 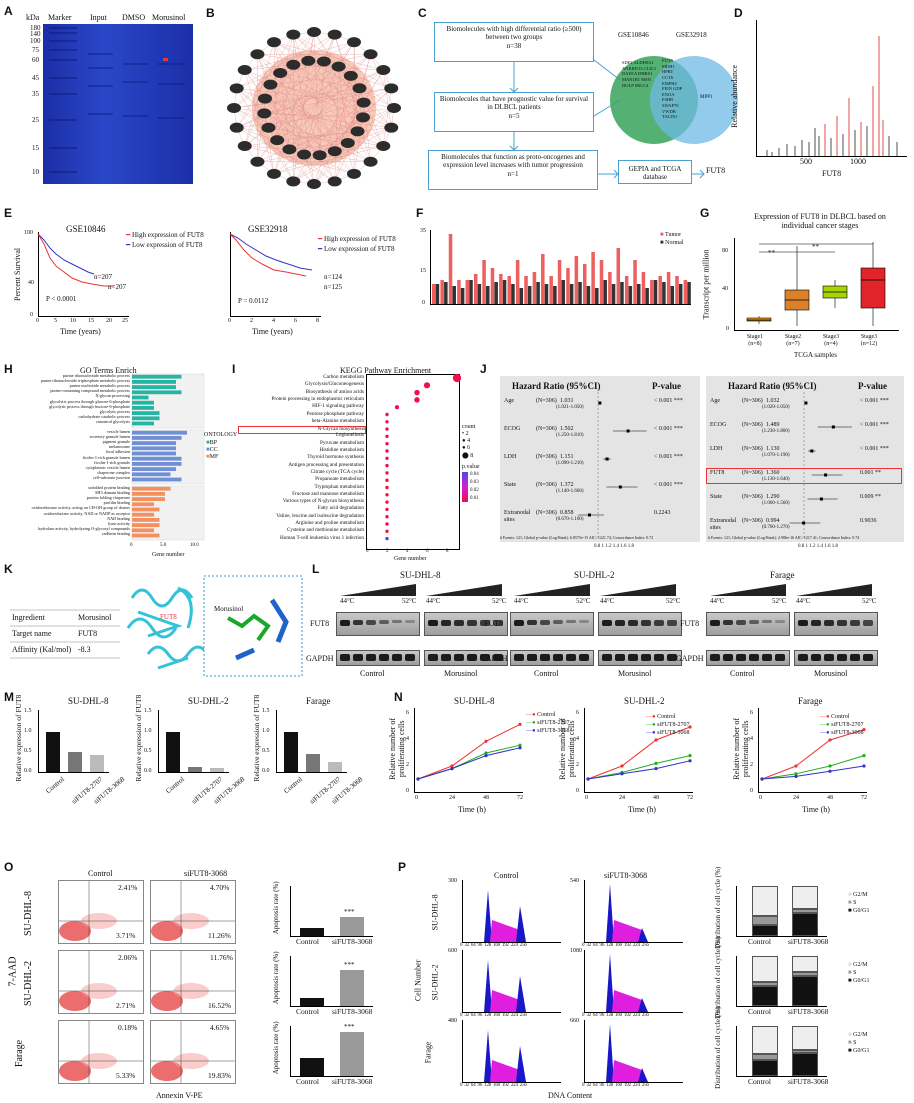 What do you see at coordinates (716, 497) in the screenshot?
I see `forest-variable: State` at bounding box center [716, 497].